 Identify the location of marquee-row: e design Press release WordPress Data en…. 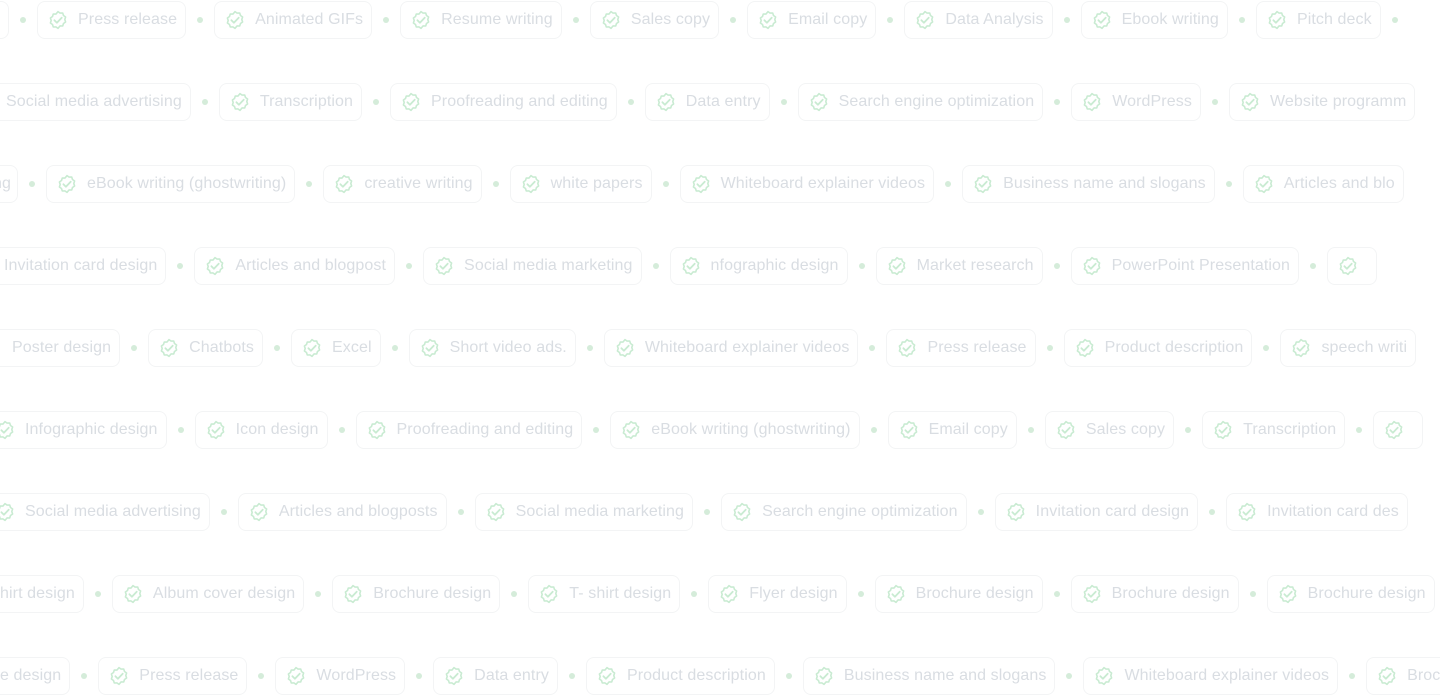
(720, 676).